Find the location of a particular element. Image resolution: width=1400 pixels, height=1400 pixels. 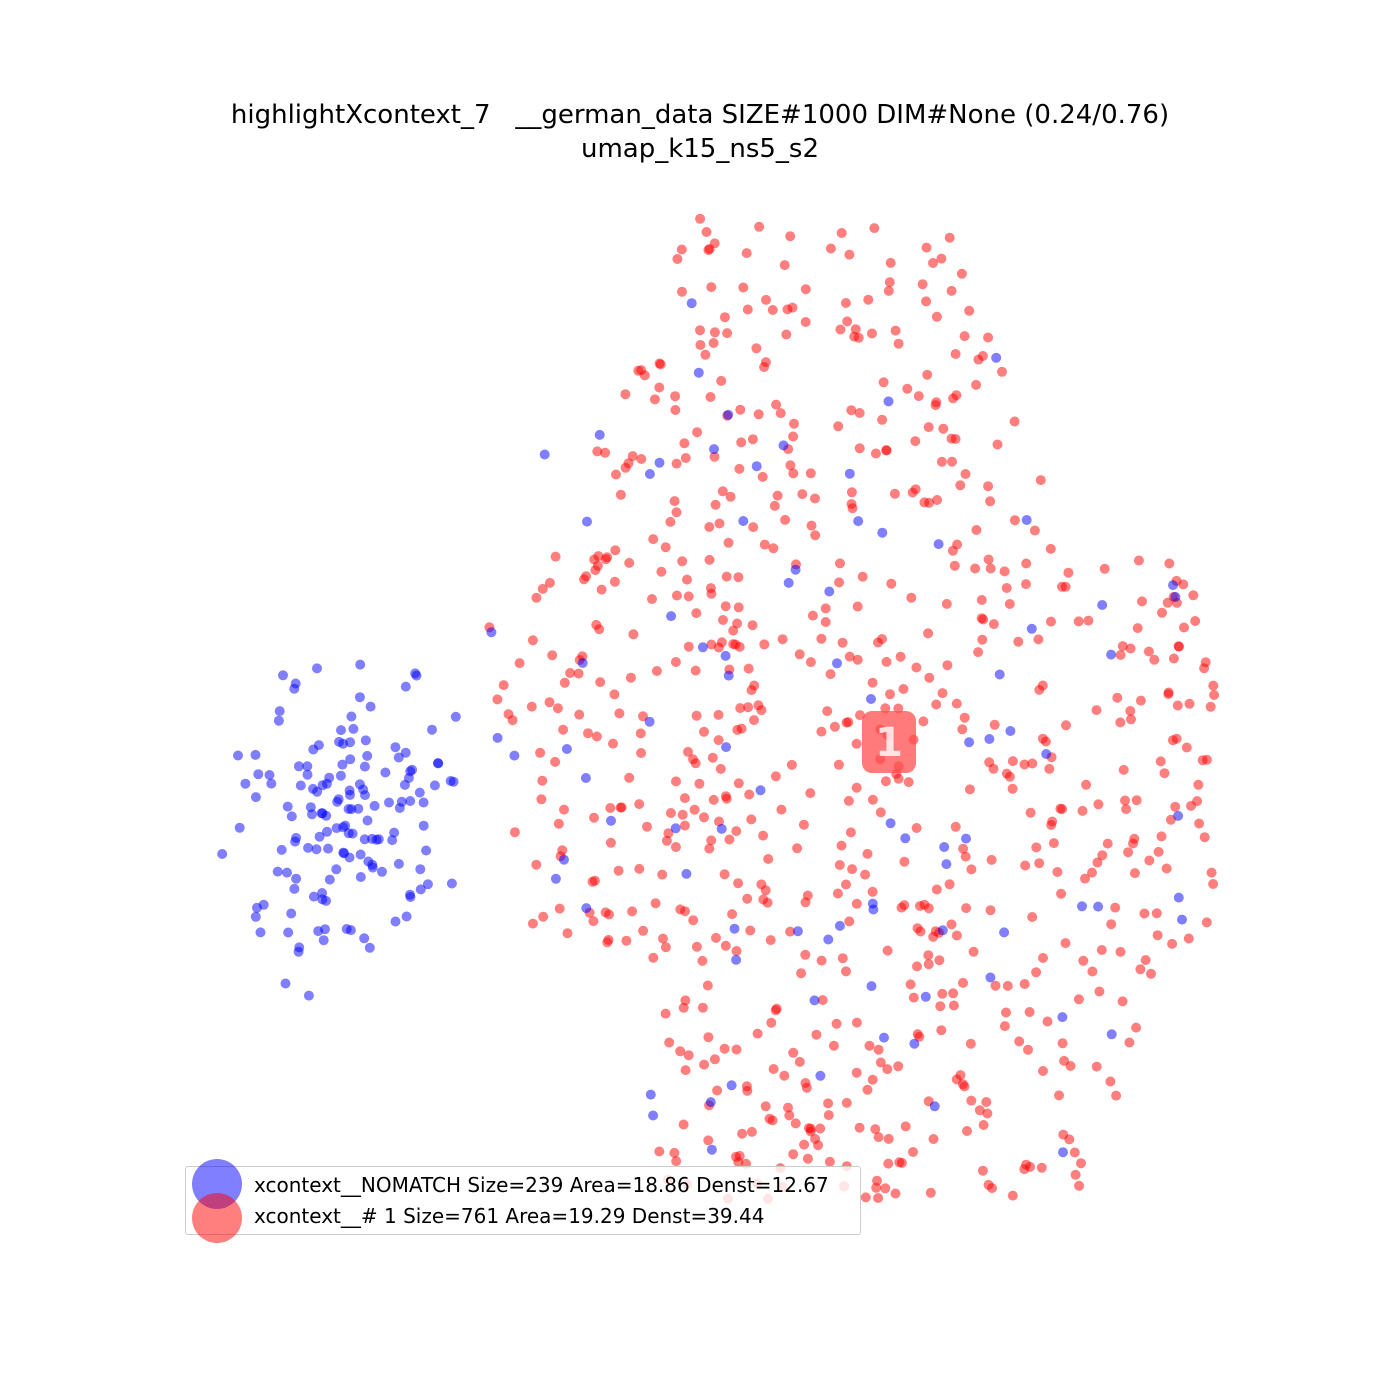

cluster-label-layer: 1 is located at coordinates (889, 742).